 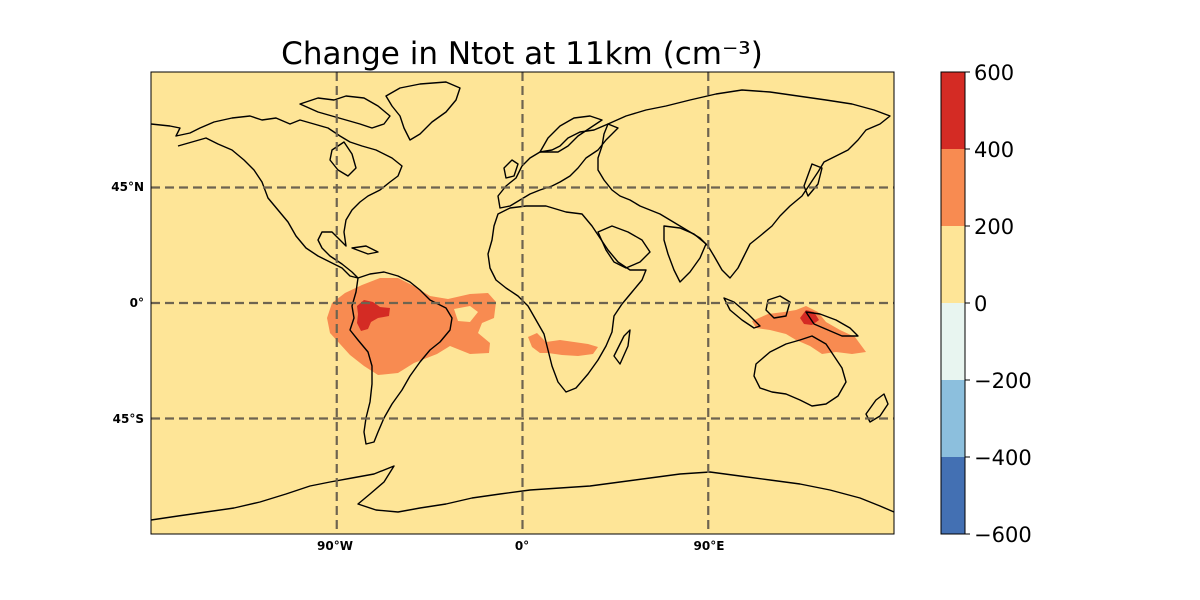 I want to click on coastline-south-america, so click(x=401, y=358).